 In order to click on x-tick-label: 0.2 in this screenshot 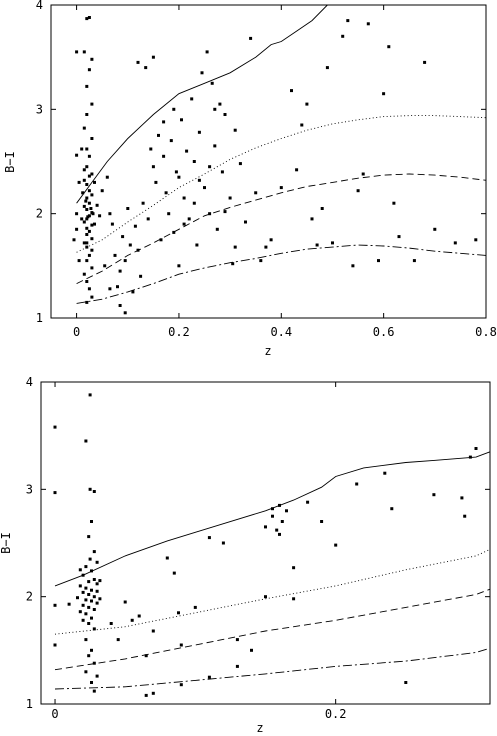, I will do `click(179, 332)`.